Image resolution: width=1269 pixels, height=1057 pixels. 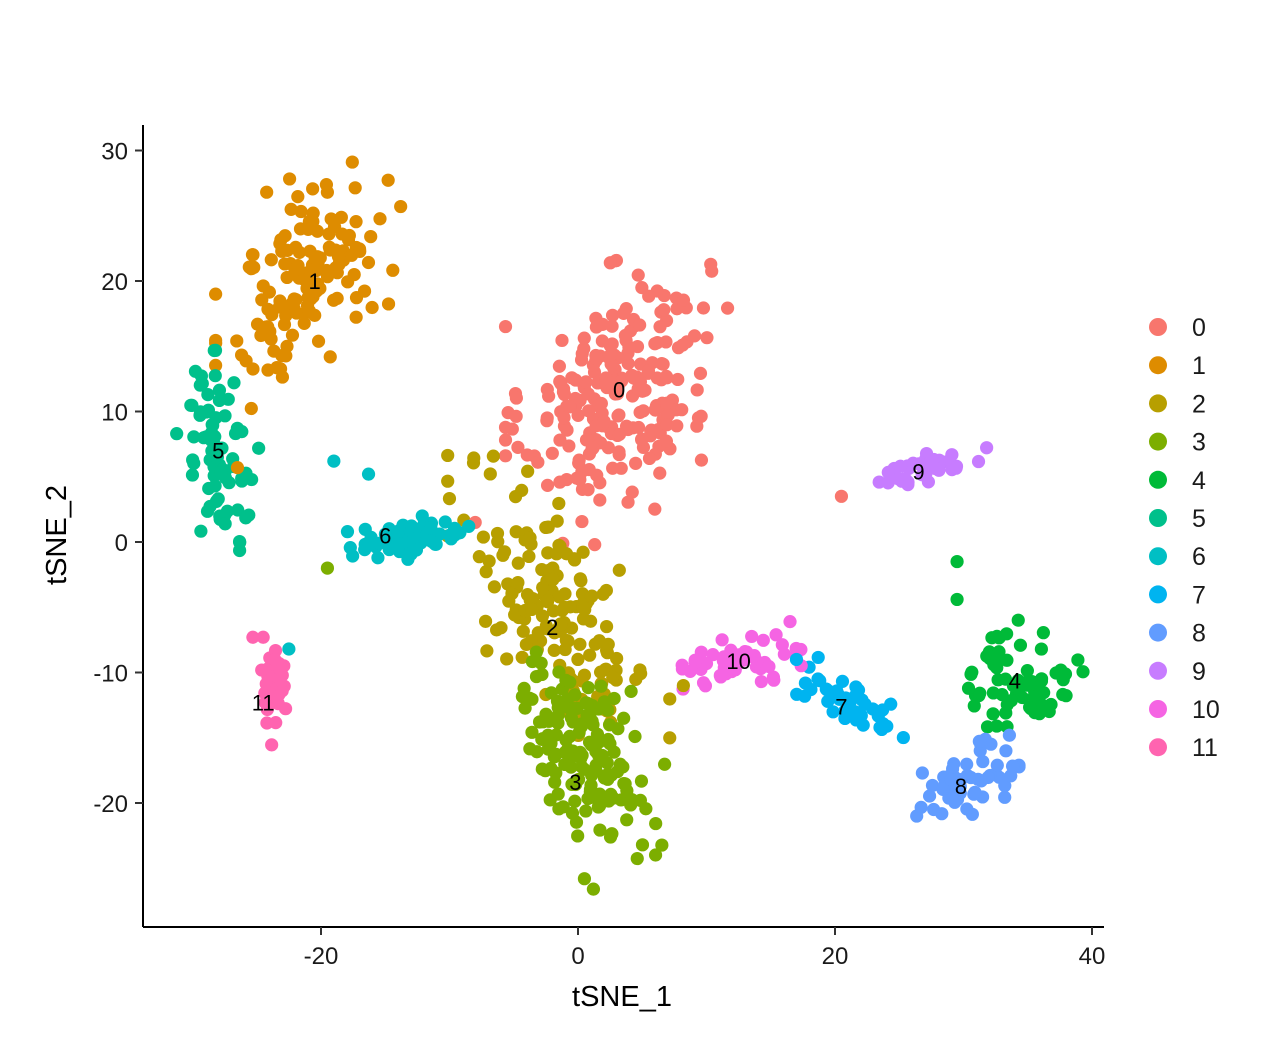 What do you see at coordinates (114, 152) in the screenshot?
I see `y-tick-label: 30` at bounding box center [114, 152].